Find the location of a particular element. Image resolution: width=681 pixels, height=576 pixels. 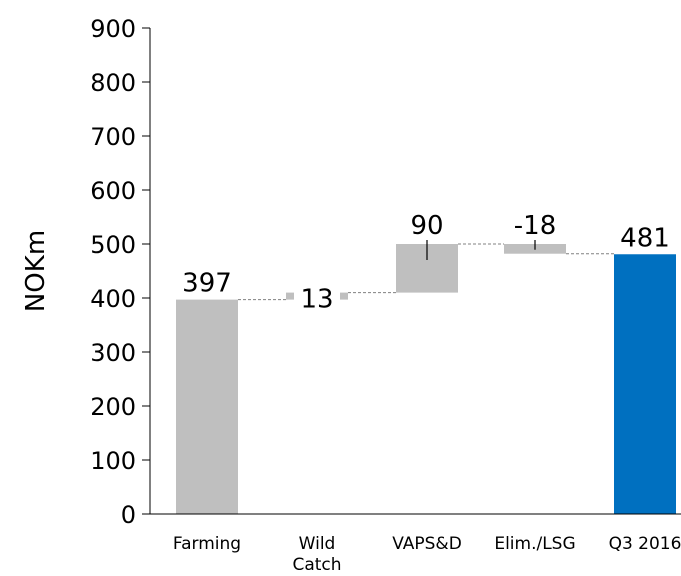

category-label: Q3 2016 is located at coordinates (645, 544).